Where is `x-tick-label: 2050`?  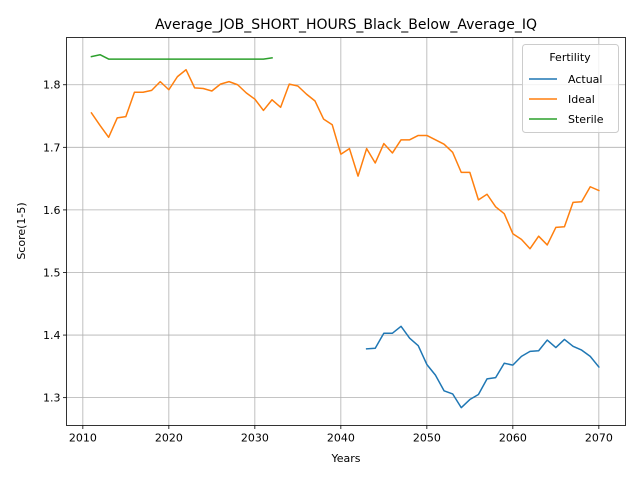
x-tick-label: 2050 is located at coordinates (427, 438).